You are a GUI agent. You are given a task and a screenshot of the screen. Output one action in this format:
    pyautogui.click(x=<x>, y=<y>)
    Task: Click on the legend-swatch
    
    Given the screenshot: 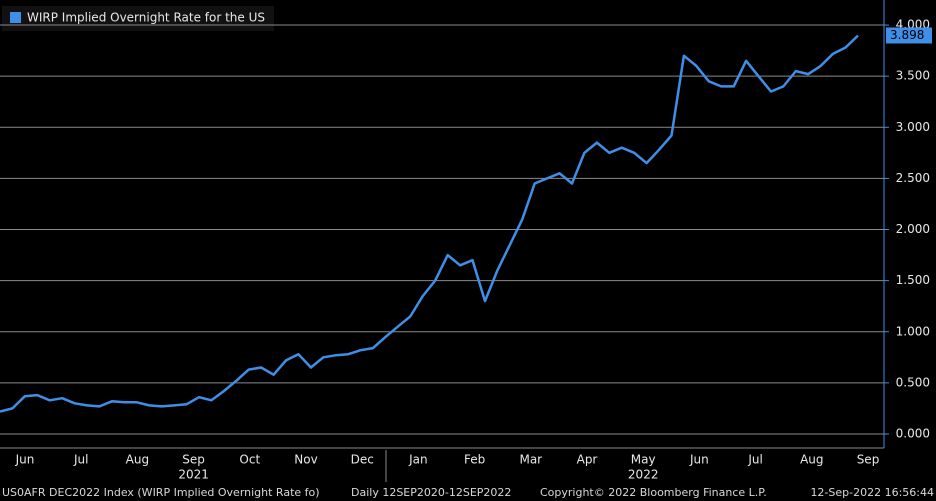 What is the action you would take?
    pyautogui.click(x=15, y=17)
    